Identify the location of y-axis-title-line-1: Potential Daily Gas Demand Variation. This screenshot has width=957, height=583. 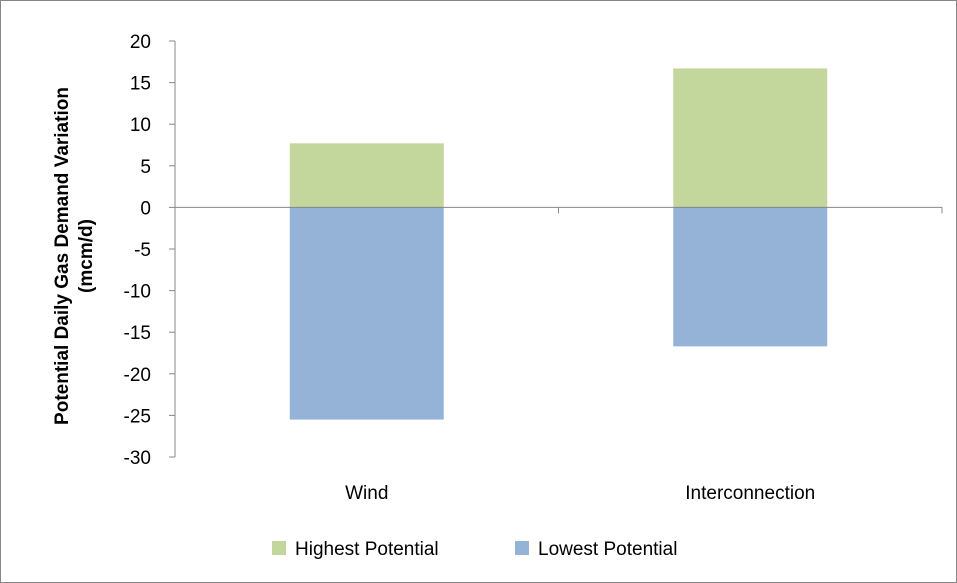
(62, 256).